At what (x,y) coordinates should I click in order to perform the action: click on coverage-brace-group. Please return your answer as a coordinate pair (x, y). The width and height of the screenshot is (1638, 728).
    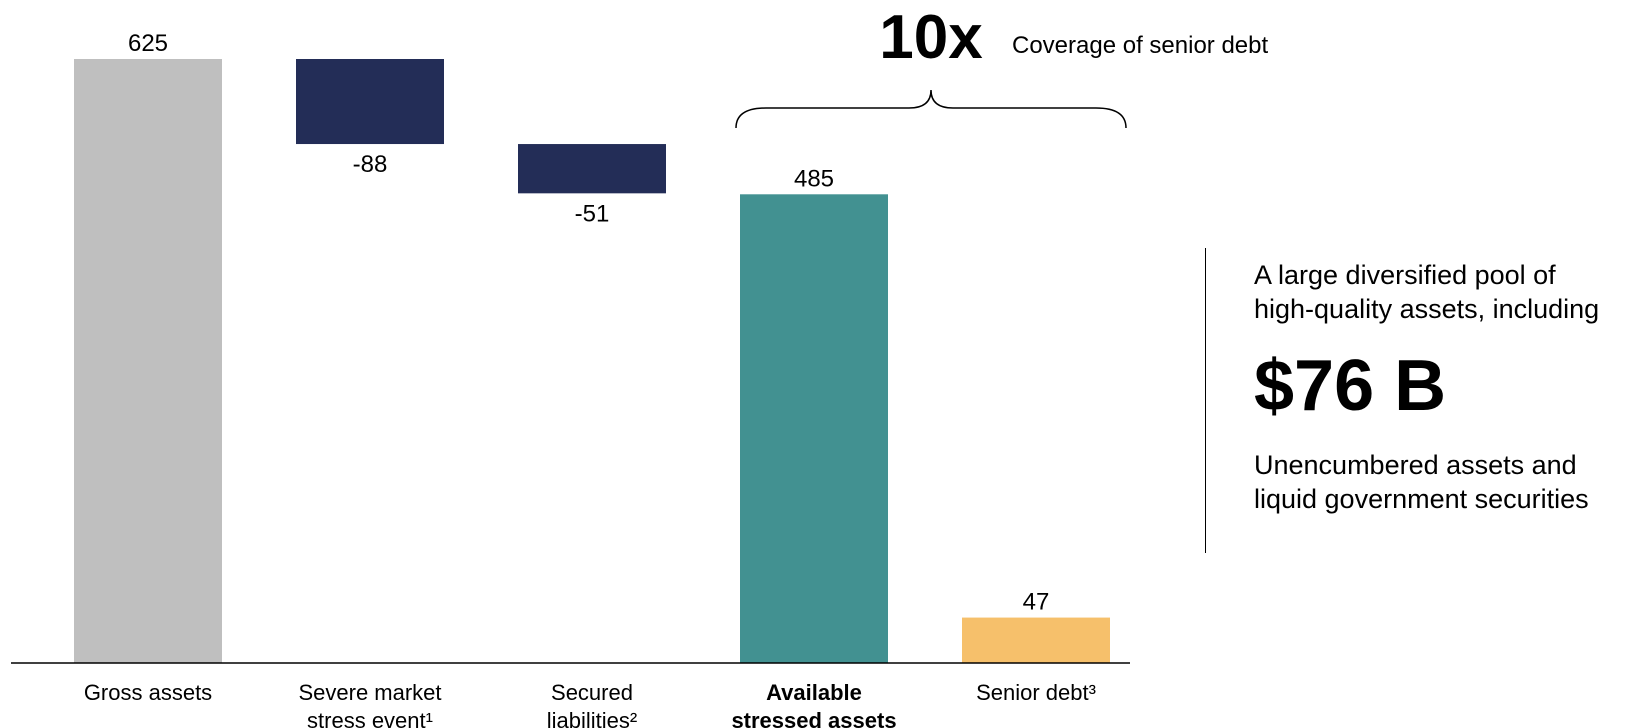
    Looking at the image, I should click on (931, 109).